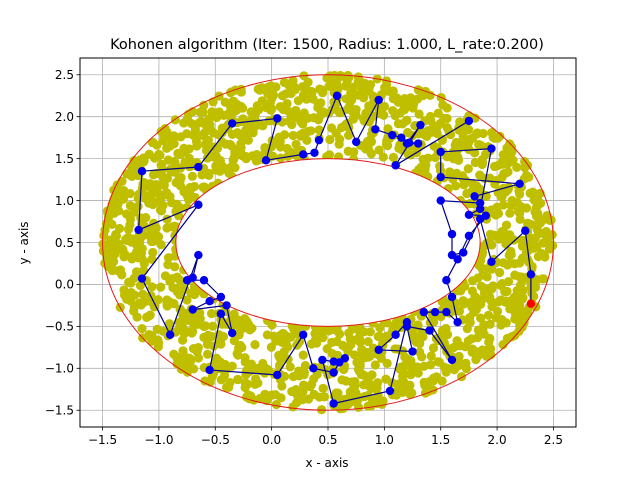  Describe the element at coordinates (553, 440) in the screenshot. I see `x-tick-label: 2.5` at that location.